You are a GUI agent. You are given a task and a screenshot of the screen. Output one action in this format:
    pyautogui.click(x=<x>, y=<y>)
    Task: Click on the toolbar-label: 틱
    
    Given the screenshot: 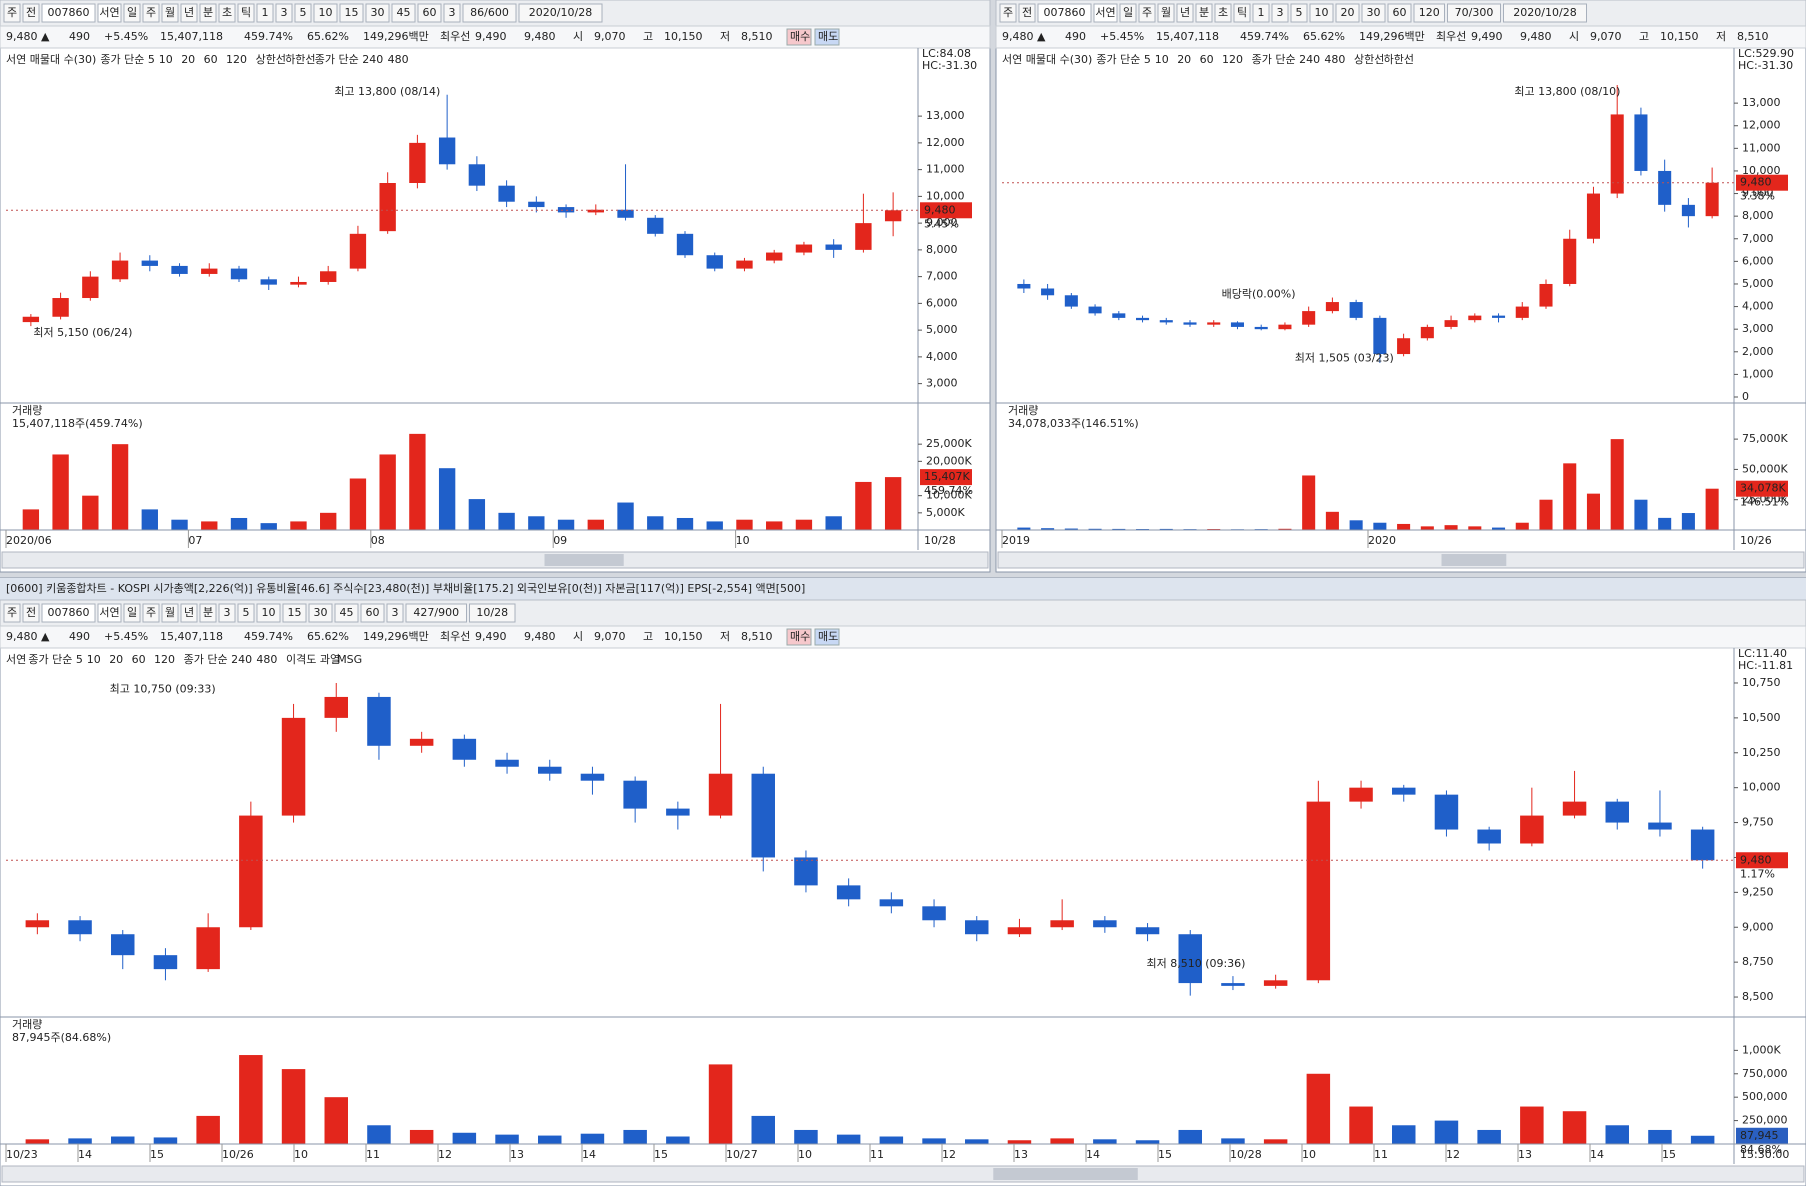 What is the action you would take?
    pyautogui.click(x=1242, y=12)
    